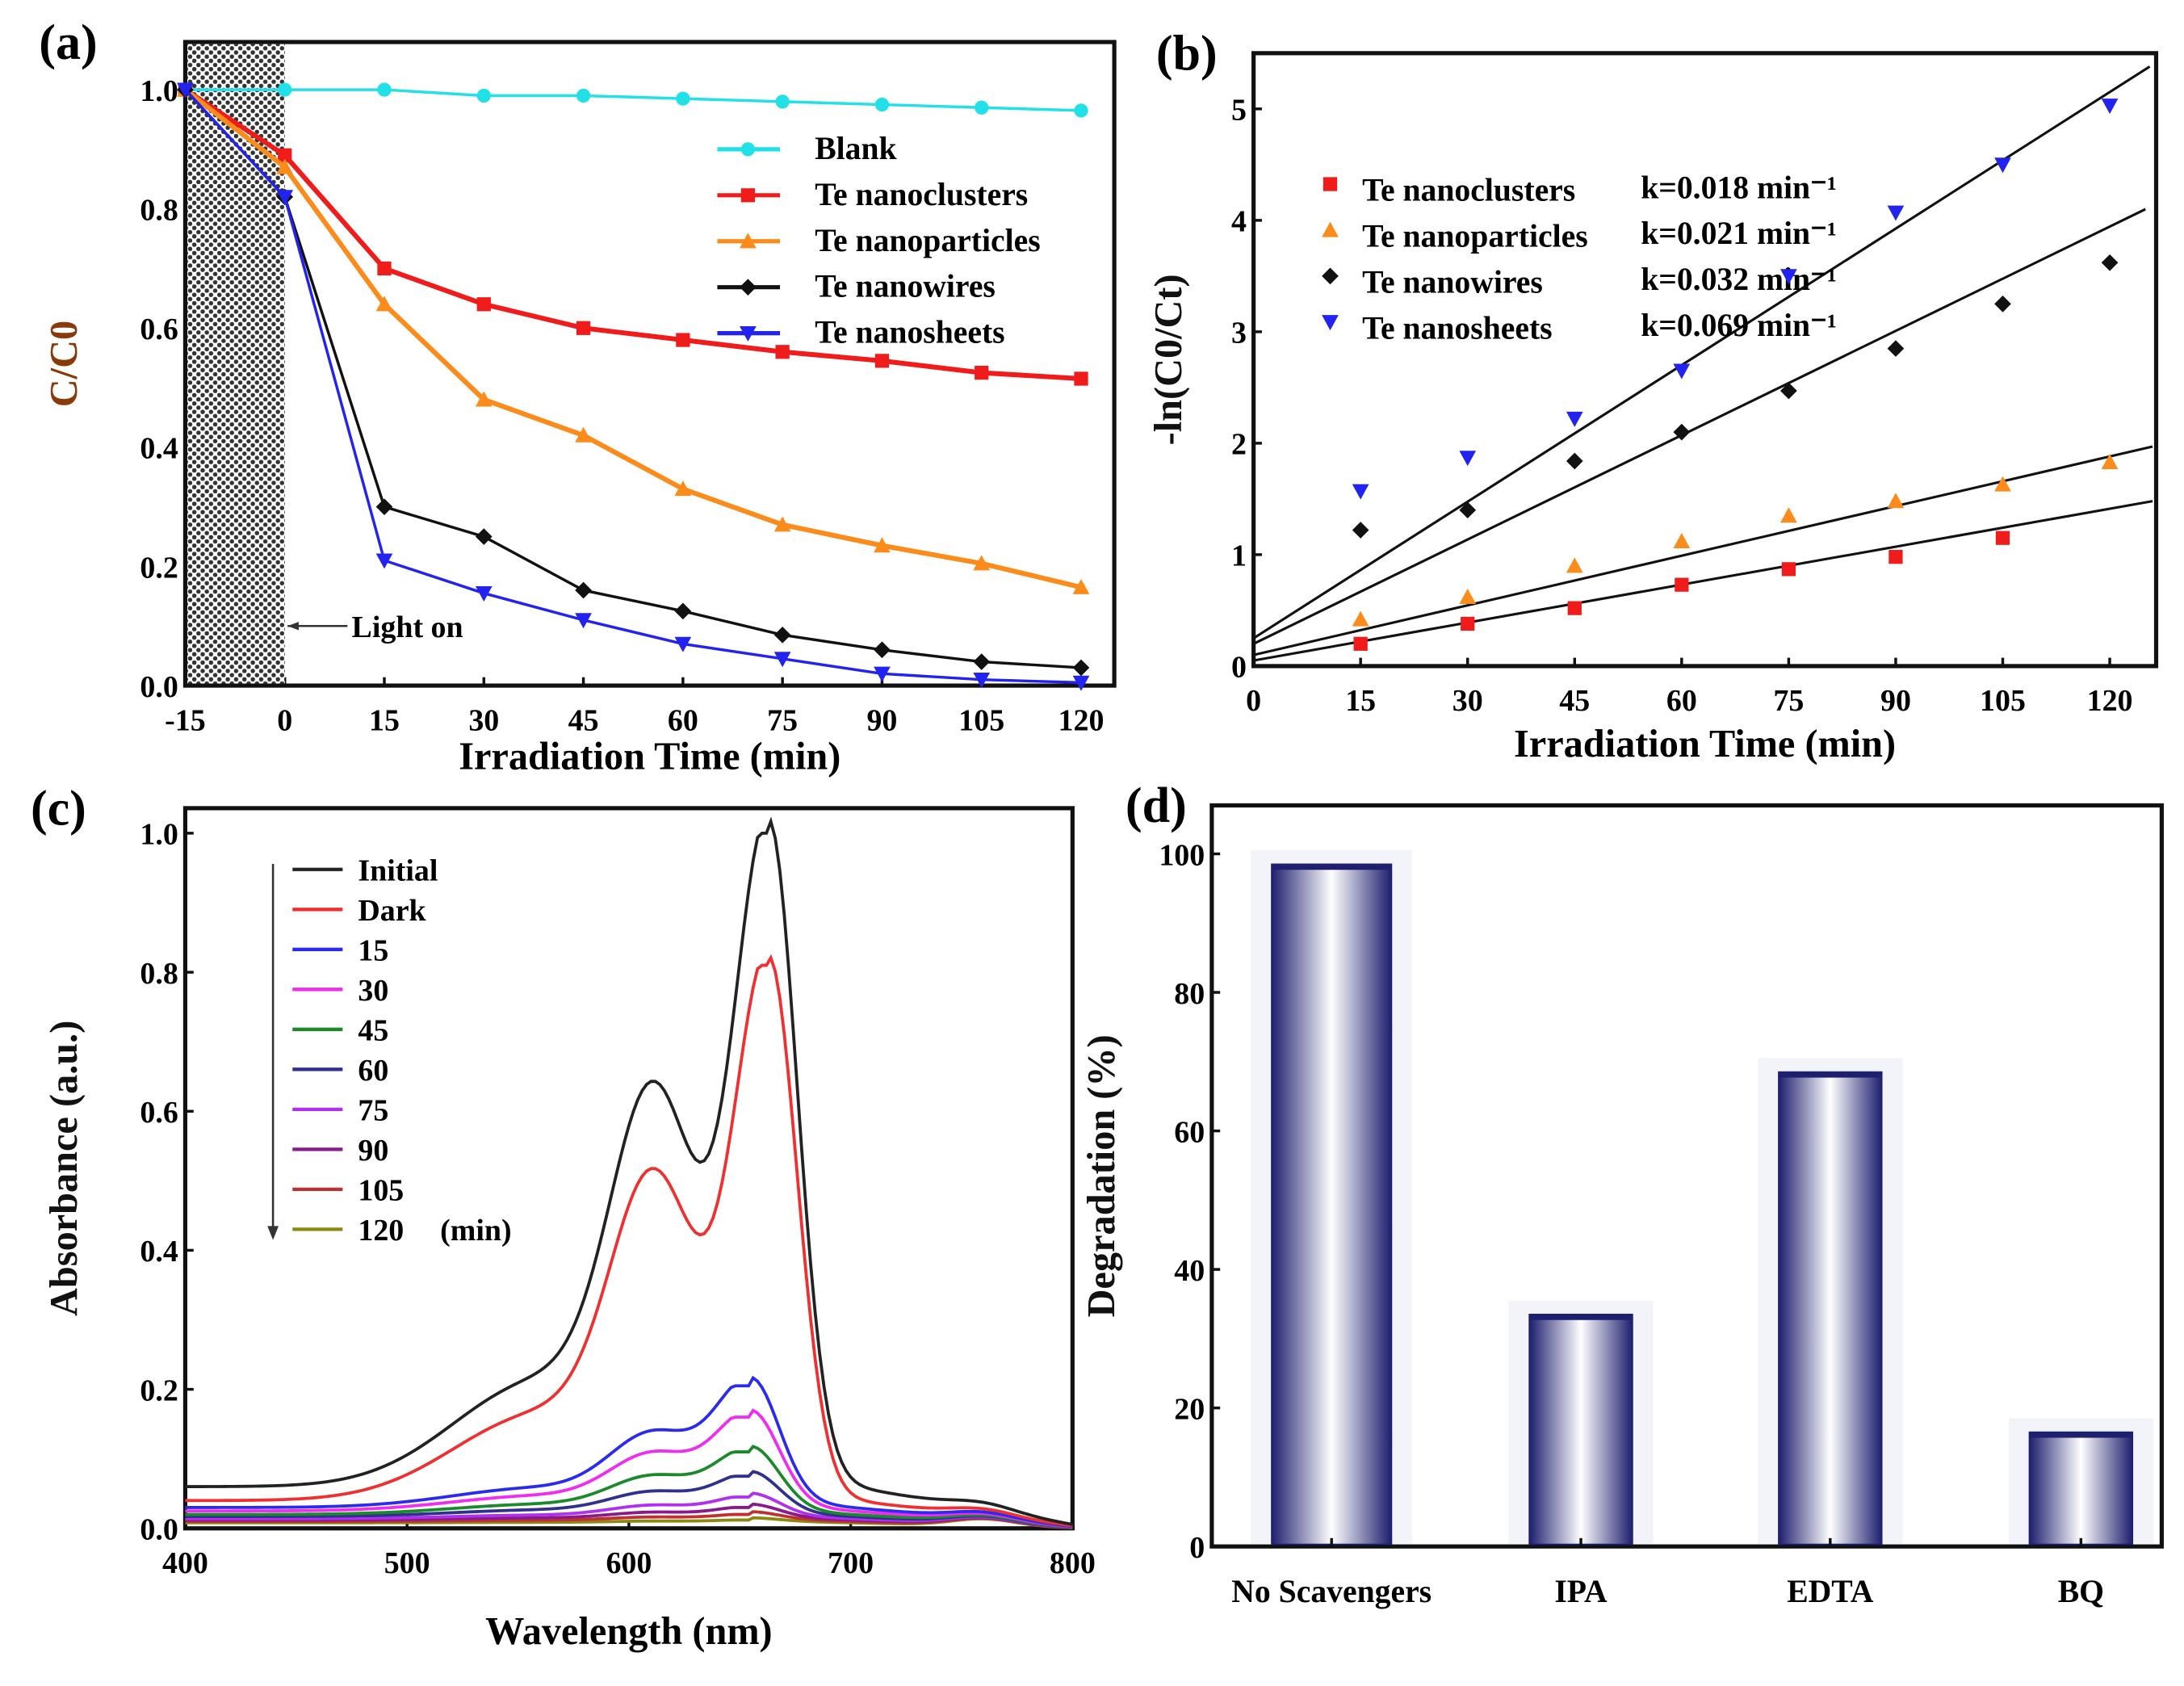  What do you see at coordinates (906, 287) in the screenshot?
I see `legend-label: Te nanowires` at bounding box center [906, 287].